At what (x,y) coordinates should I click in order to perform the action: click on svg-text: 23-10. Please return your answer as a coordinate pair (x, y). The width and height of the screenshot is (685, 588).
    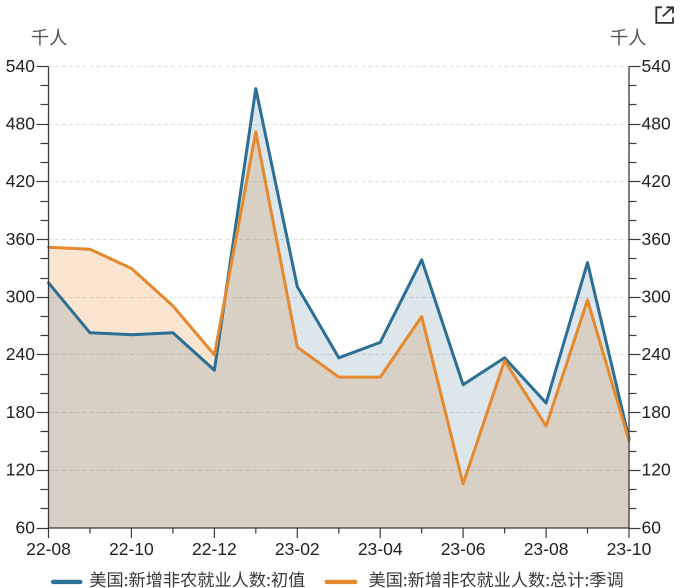
    Looking at the image, I should click on (629, 549).